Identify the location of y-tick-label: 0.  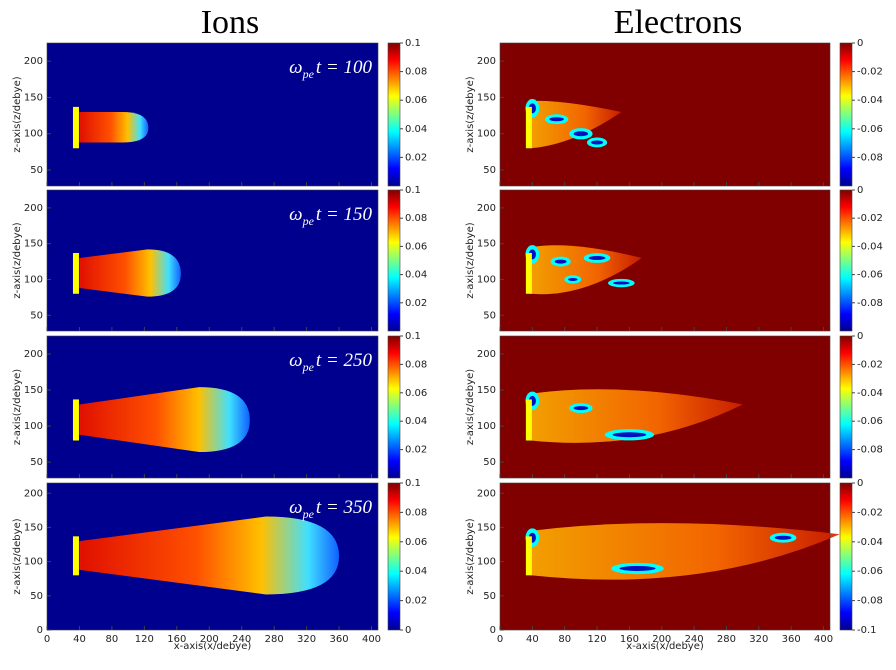
(40, 630).